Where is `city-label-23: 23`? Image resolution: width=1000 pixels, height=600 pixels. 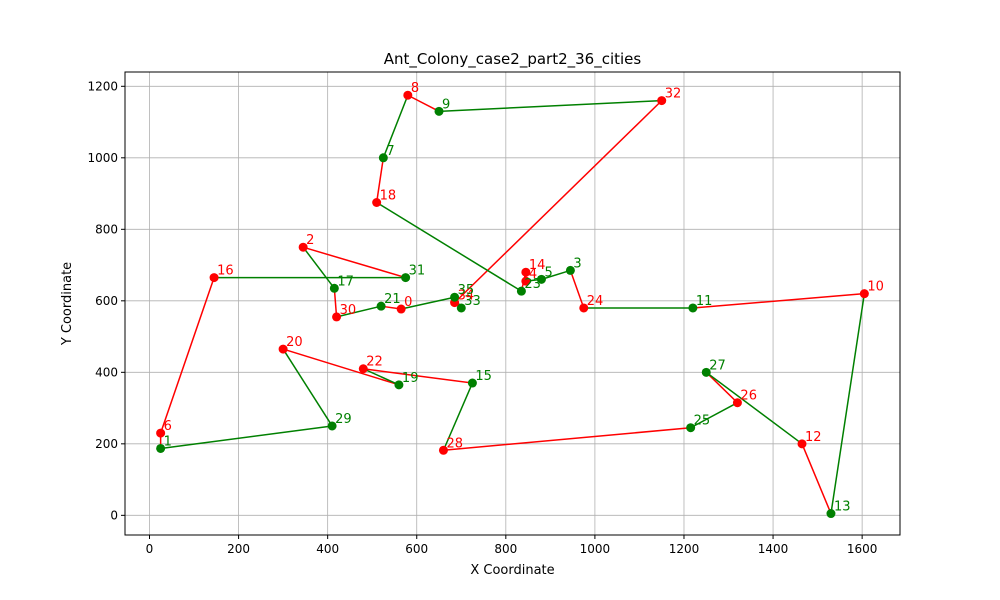 city-label-23: 23 is located at coordinates (532, 284).